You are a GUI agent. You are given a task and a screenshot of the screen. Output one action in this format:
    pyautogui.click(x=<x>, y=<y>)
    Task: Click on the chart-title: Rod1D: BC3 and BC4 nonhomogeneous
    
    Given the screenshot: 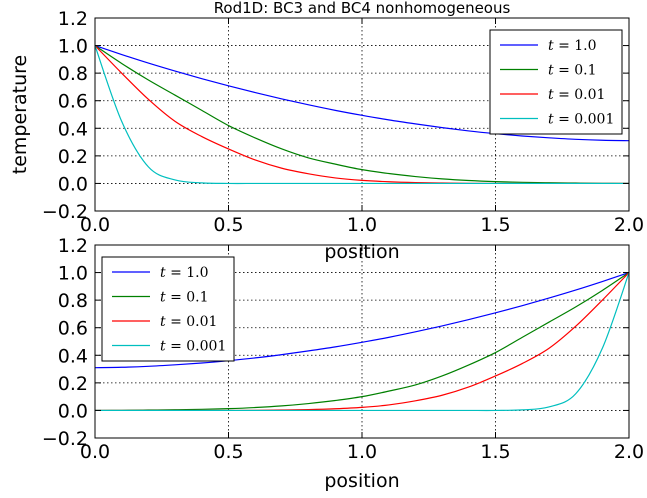 What is the action you would take?
    pyautogui.click(x=362, y=8)
    